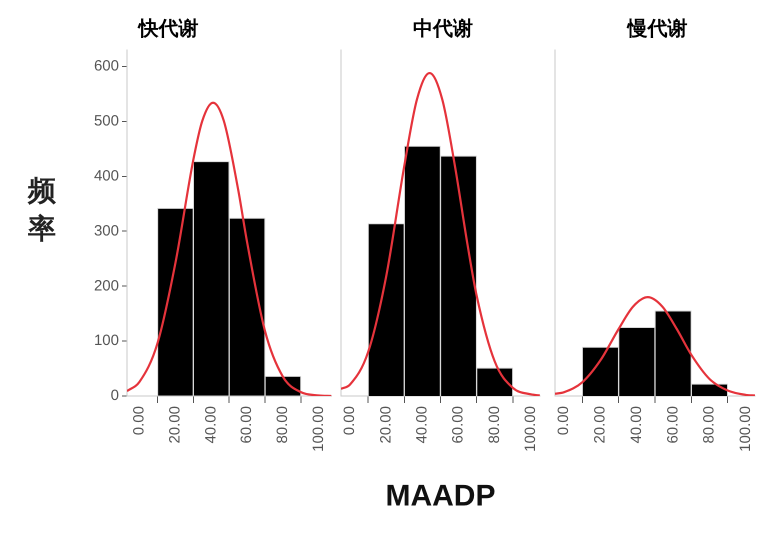 This screenshot has width=767, height=535. Describe the element at coordinates (106, 285) in the screenshot. I see `y-tick-label: 200` at that location.